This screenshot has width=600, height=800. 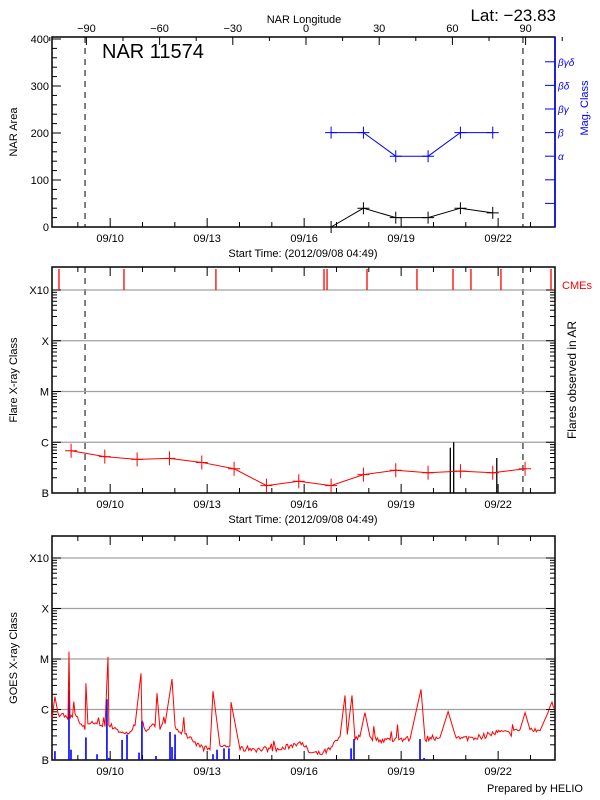 I want to click on flare-class-axis-label: Flare X-ray Class, so click(x=14, y=379).